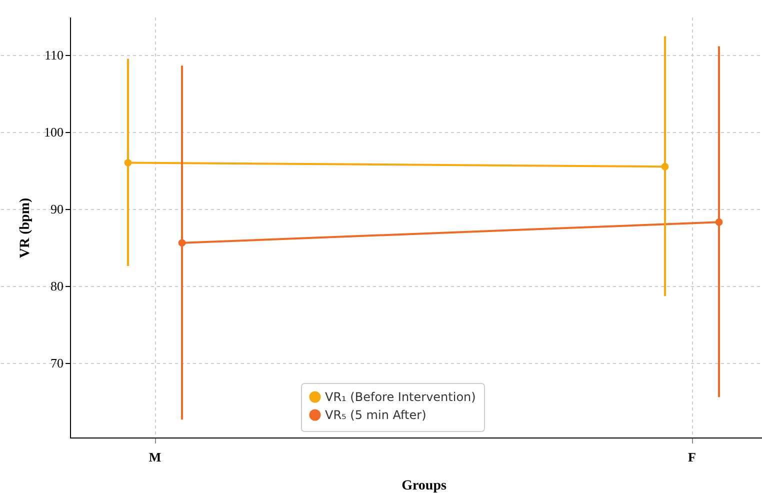 The height and width of the screenshot is (493, 762). I want to click on legend-label: VR₅ (5 min After), so click(375, 415).